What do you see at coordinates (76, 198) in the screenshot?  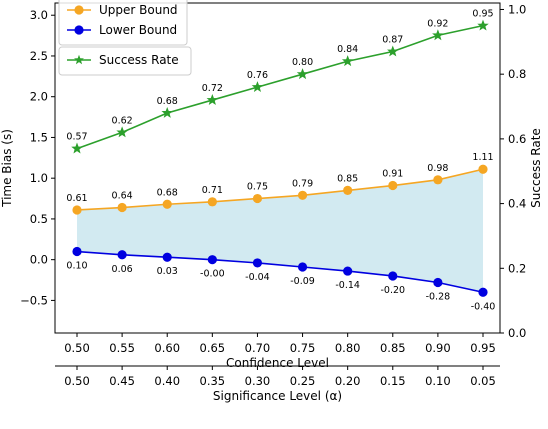 I see `upper-bound-data-label: 0.61` at bounding box center [76, 198].